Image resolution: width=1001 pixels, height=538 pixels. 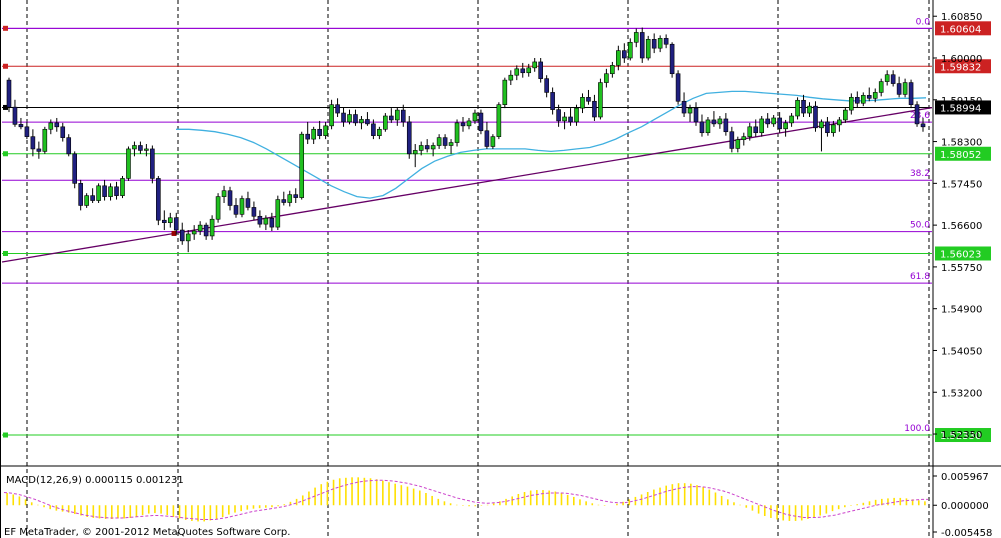 I want to click on fib-level-label: 50.0, so click(x=920, y=226).